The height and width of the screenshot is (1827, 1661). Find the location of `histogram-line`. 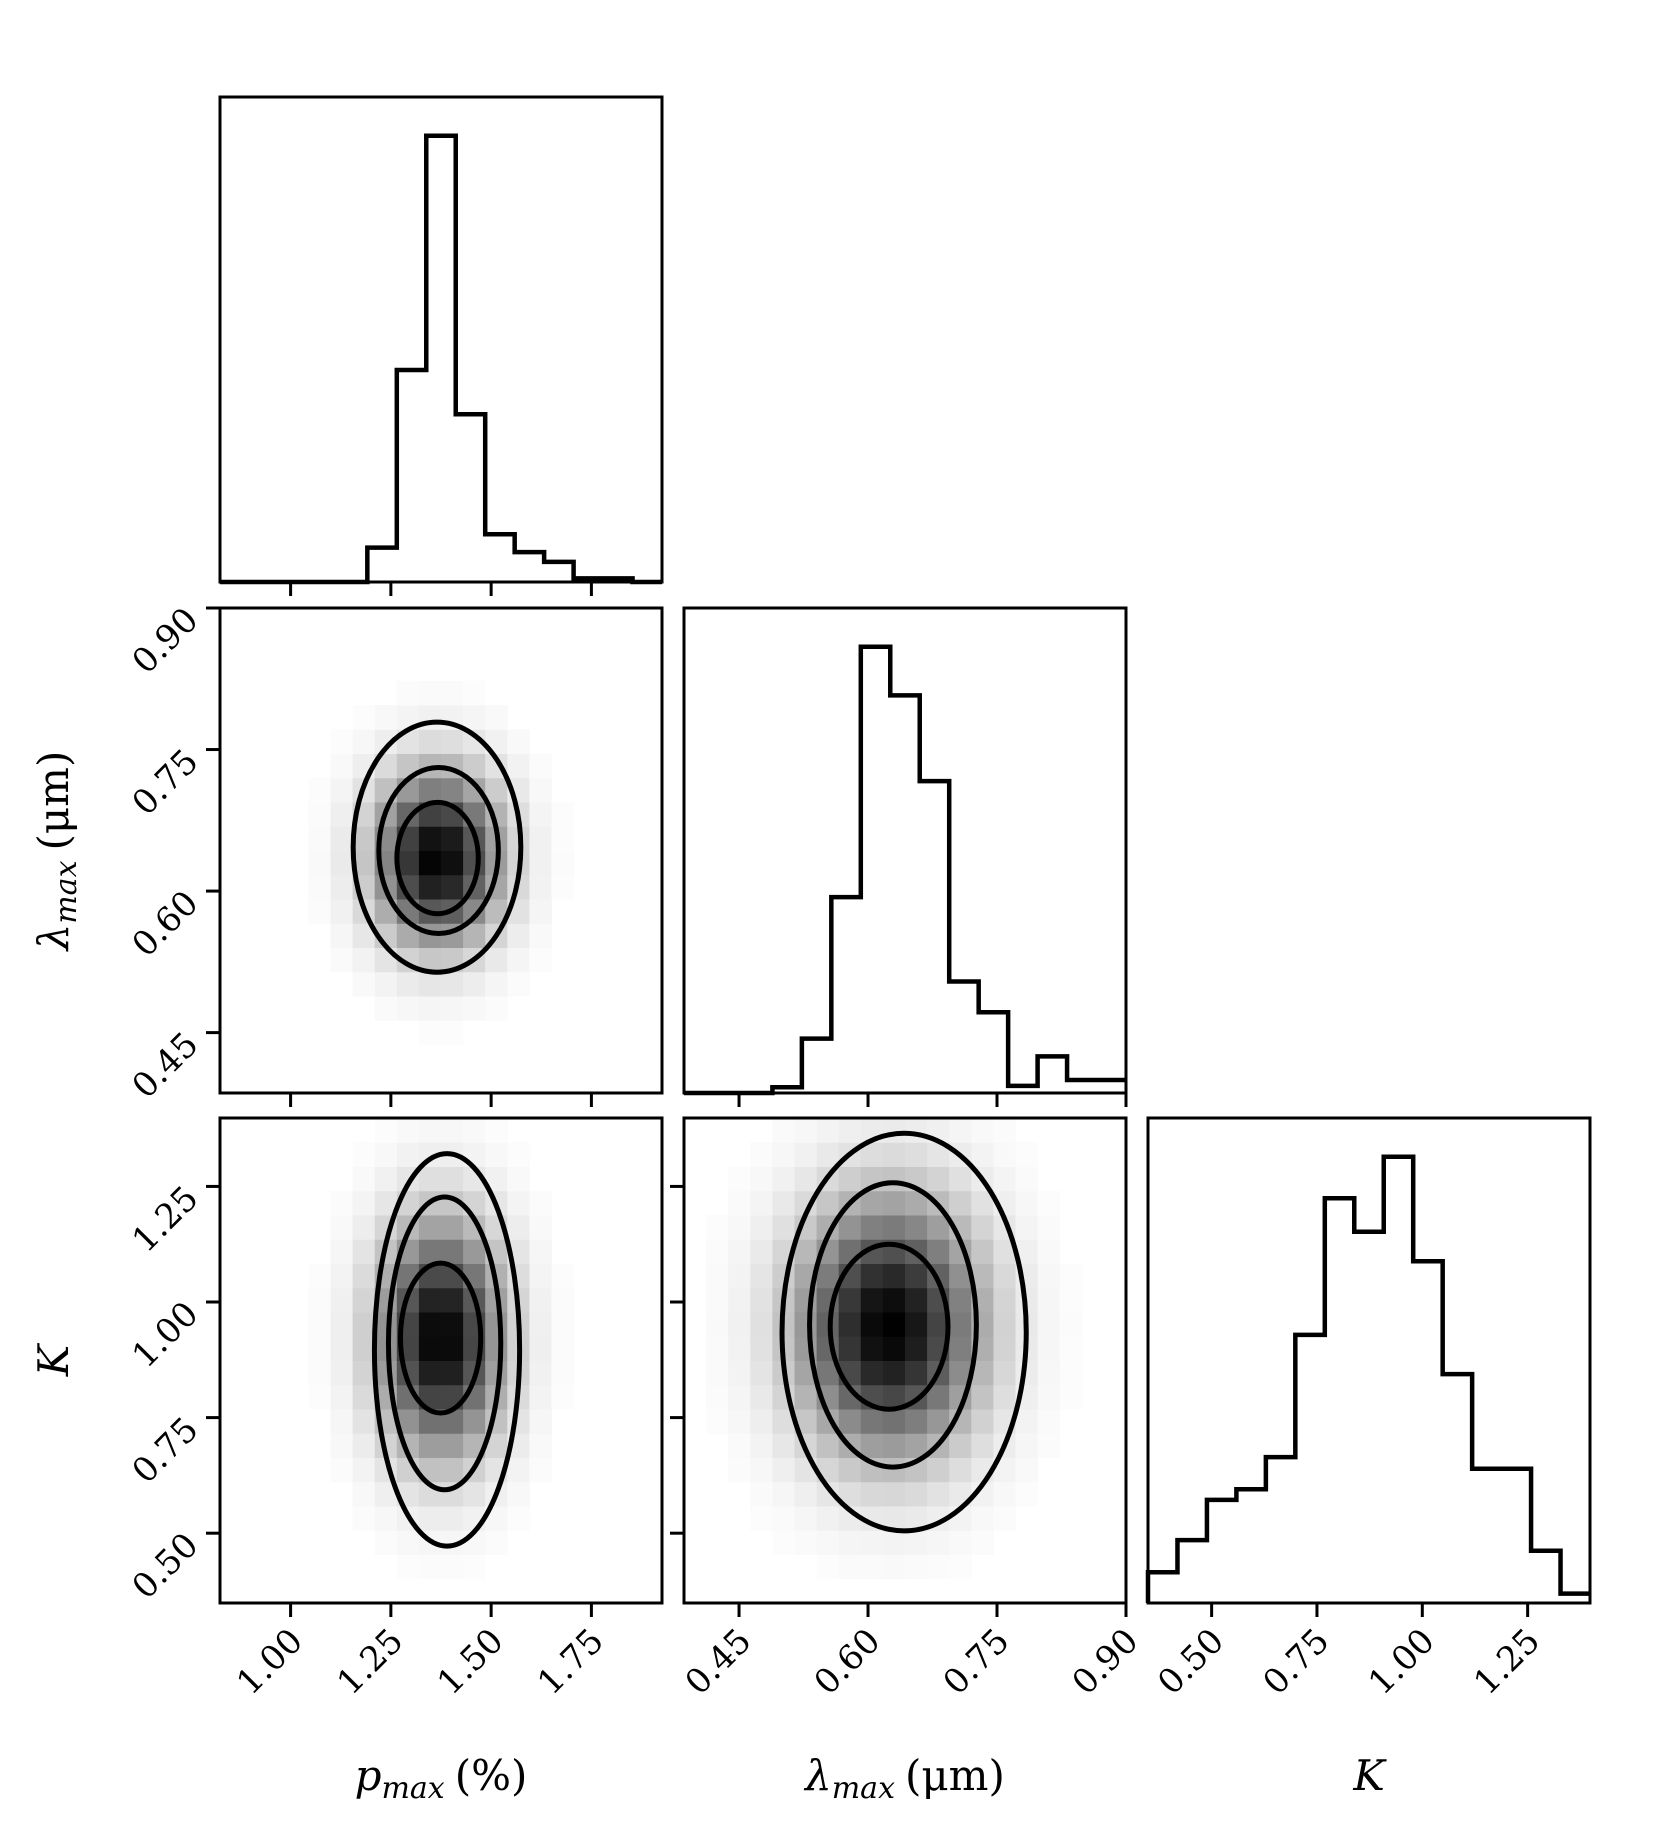

histogram-line is located at coordinates (441, 359).